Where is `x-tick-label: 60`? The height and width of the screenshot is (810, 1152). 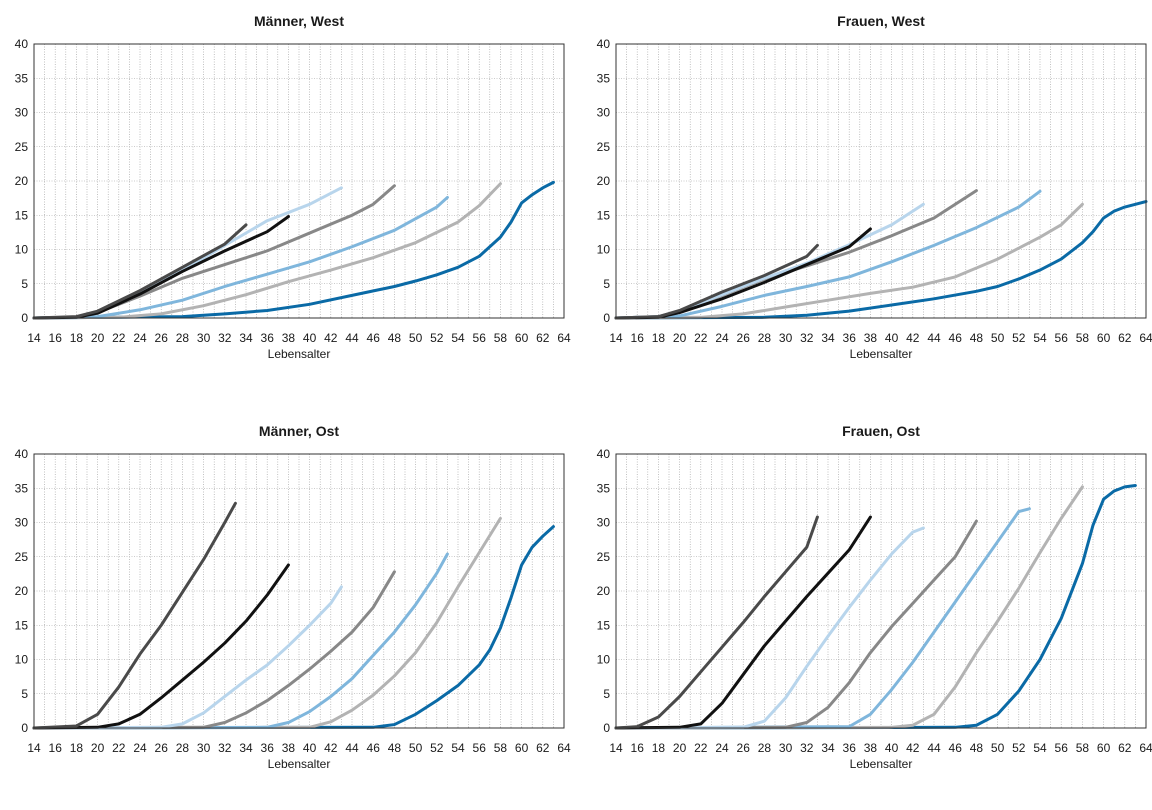
x-tick-label: 60 is located at coordinates (1104, 748).